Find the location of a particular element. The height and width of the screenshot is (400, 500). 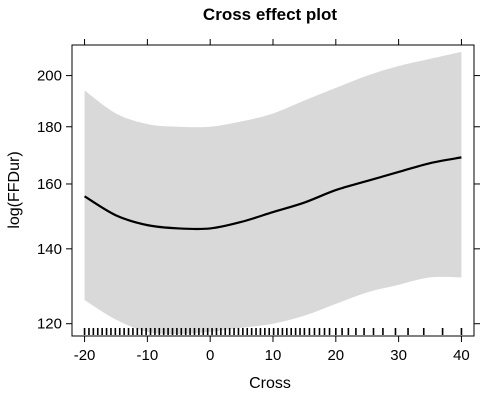

y-tick-label: 160 is located at coordinates (49, 184).